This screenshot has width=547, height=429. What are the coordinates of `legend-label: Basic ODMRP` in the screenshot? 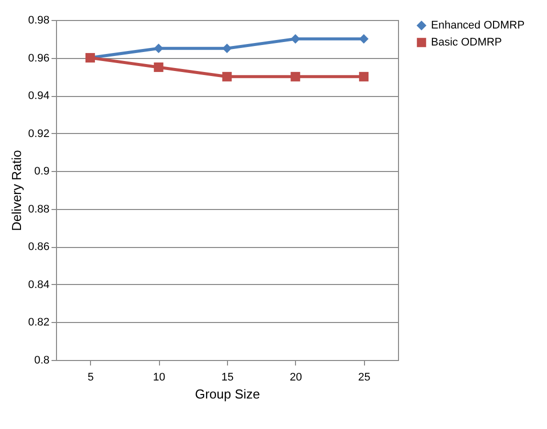 It's located at (466, 42).